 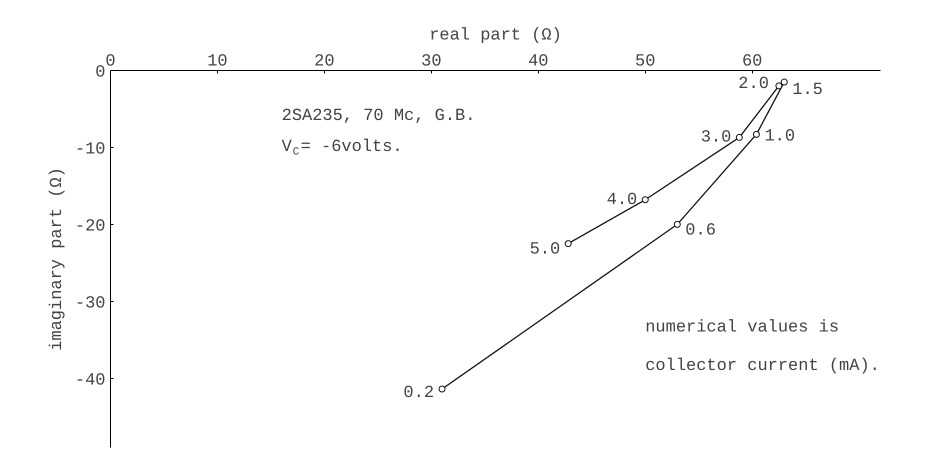 I want to click on annotation: 4.0, so click(x=622, y=200).